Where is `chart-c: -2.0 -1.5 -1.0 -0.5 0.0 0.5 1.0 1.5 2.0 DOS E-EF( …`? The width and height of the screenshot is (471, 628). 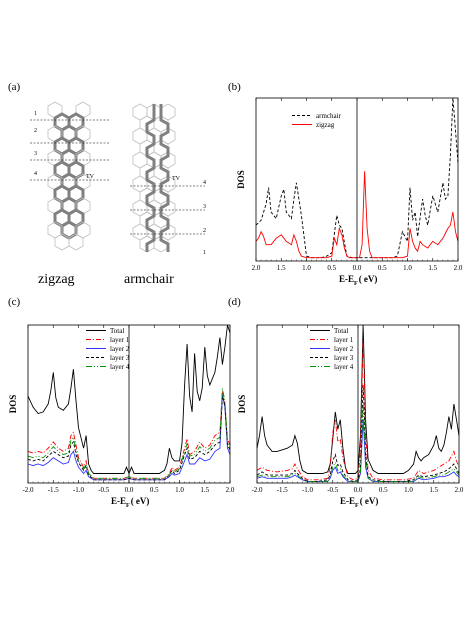 chart-c: -2.0 -1.5 -1.0 -0.5 0.0 0.5 1.0 1.5 2.0 DOS E-EF( … is located at coordinates (121, 416).